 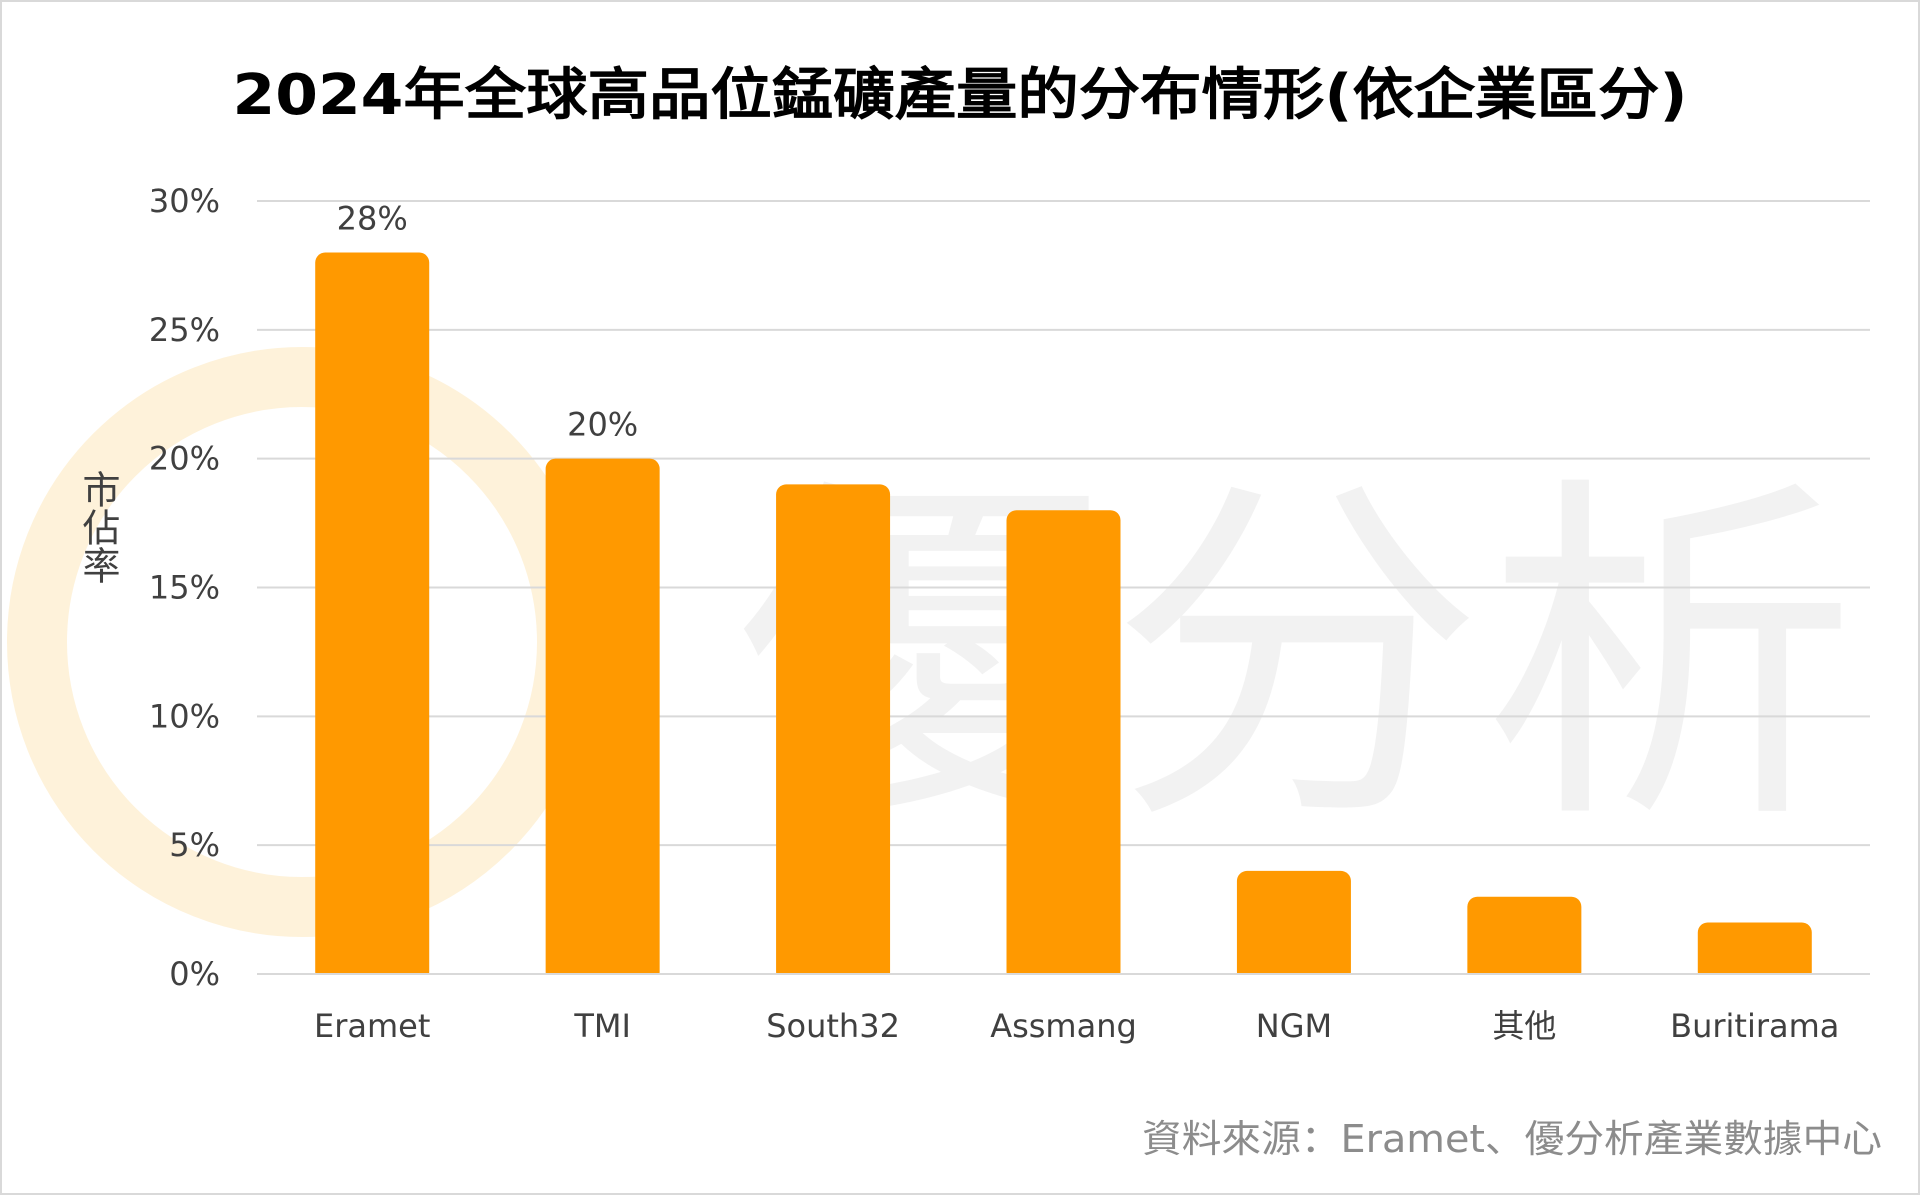 I want to click on x-tick-label: NGM, so click(x=1294, y=1026).